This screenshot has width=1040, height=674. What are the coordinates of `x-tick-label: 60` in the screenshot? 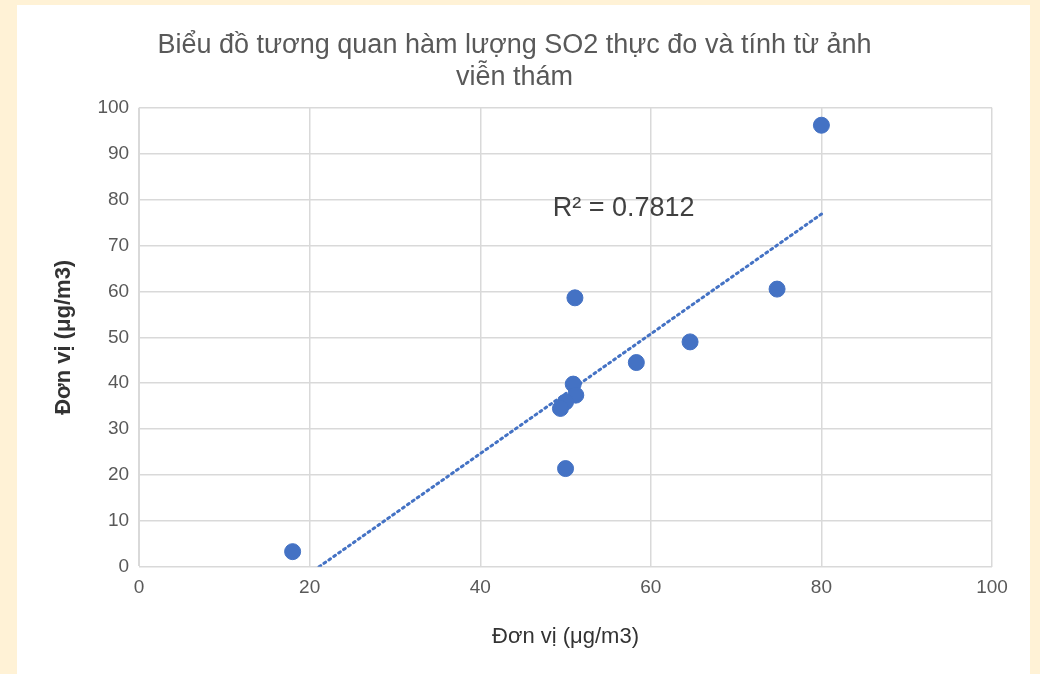 It's located at (651, 587).